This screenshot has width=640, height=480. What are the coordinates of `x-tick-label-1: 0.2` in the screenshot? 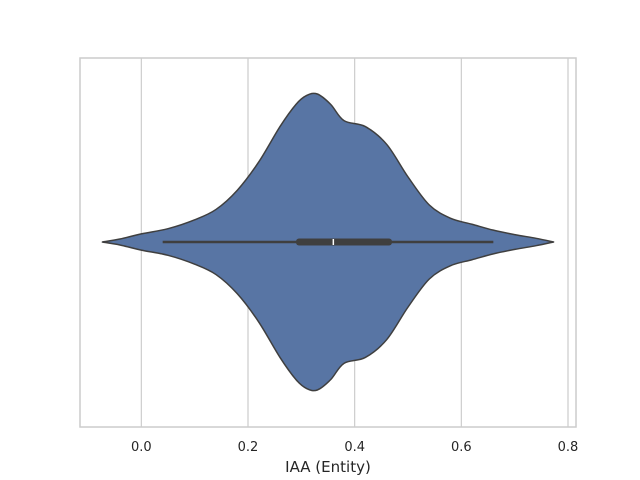 It's located at (248, 447).